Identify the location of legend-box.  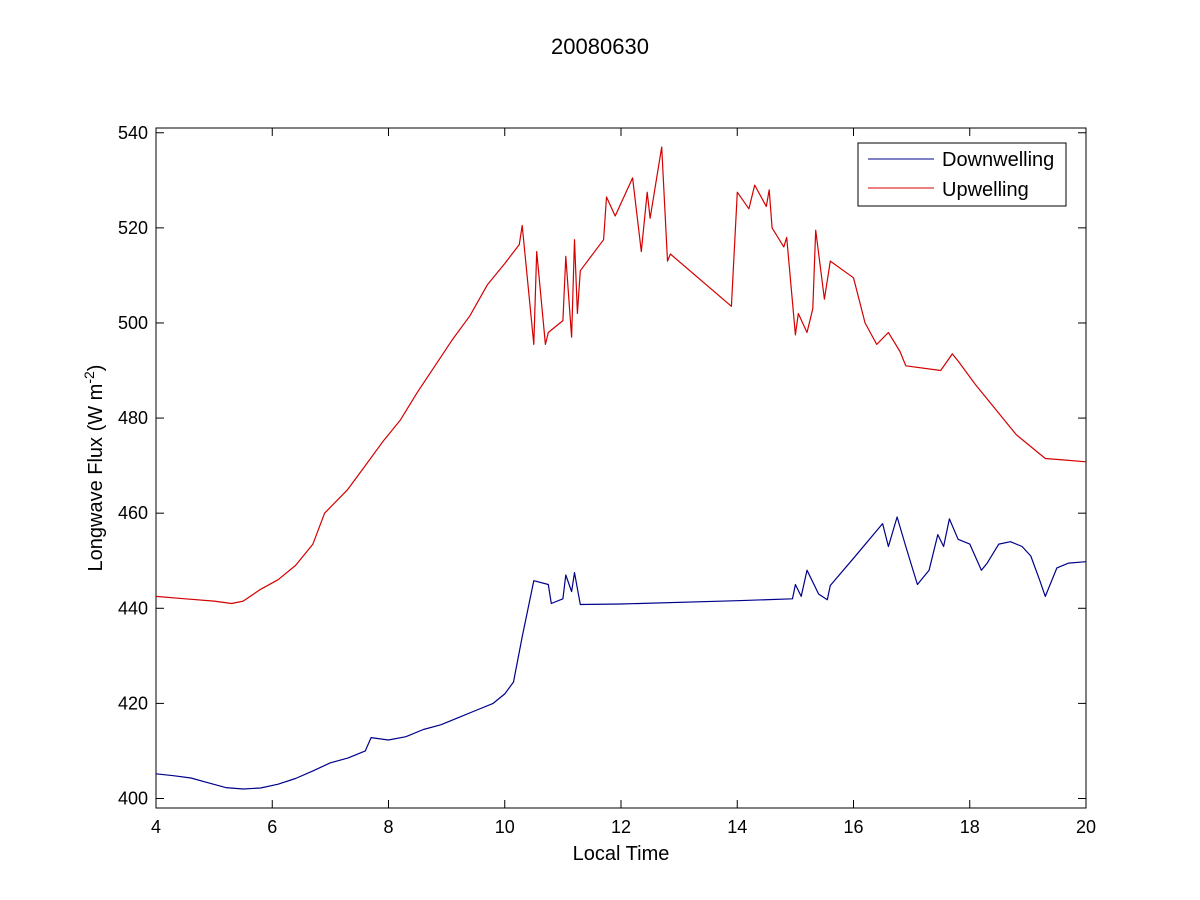
(962, 174).